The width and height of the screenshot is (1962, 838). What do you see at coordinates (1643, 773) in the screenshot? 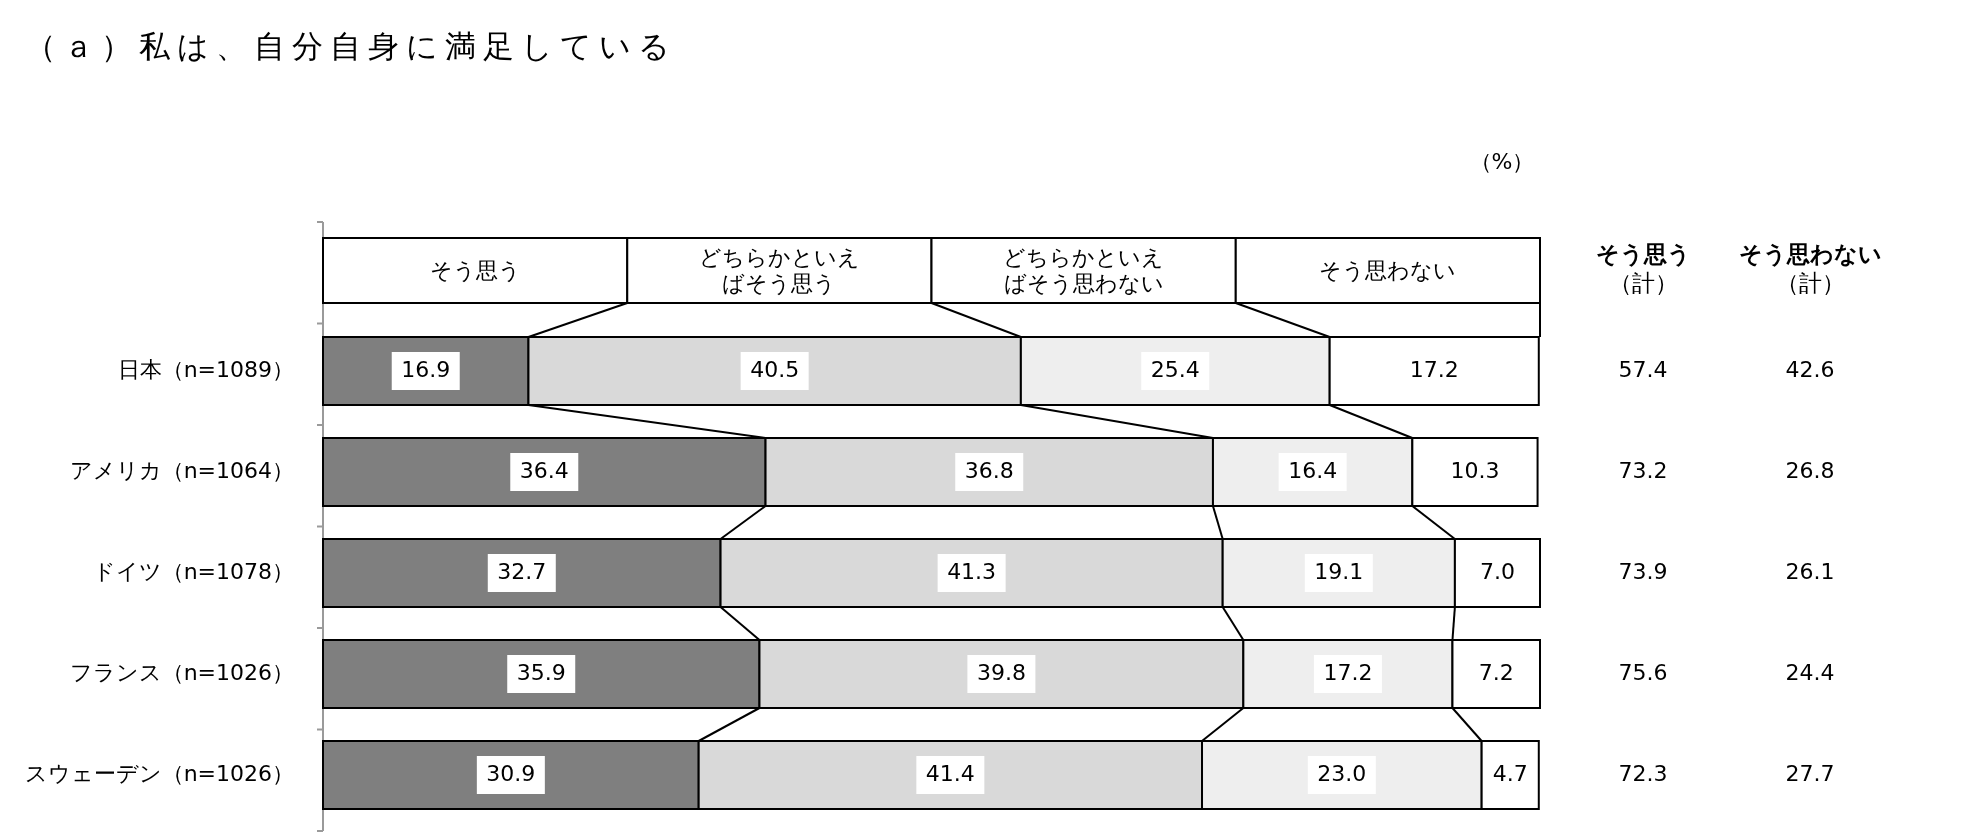
I see `text: 72.3` at bounding box center [1643, 773].